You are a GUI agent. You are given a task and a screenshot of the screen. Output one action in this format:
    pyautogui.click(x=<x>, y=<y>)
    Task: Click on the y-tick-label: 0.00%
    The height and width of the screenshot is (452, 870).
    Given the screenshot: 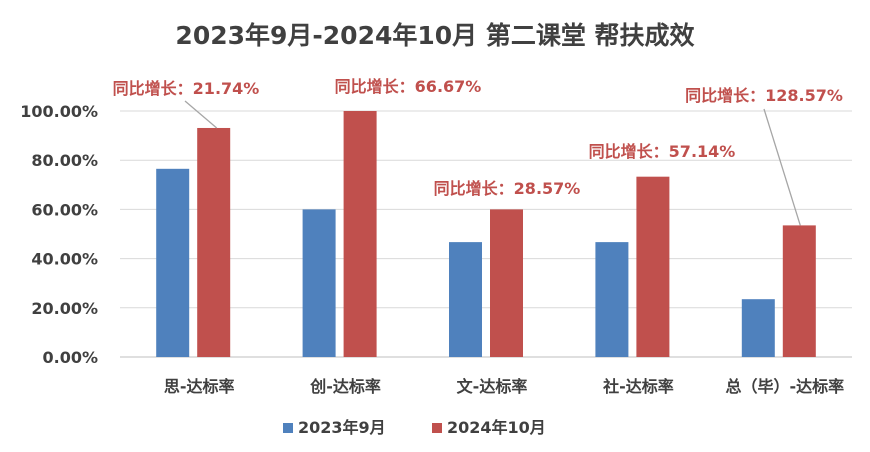 What is the action you would take?
    pyautogui.click(x=70, y=357)
    